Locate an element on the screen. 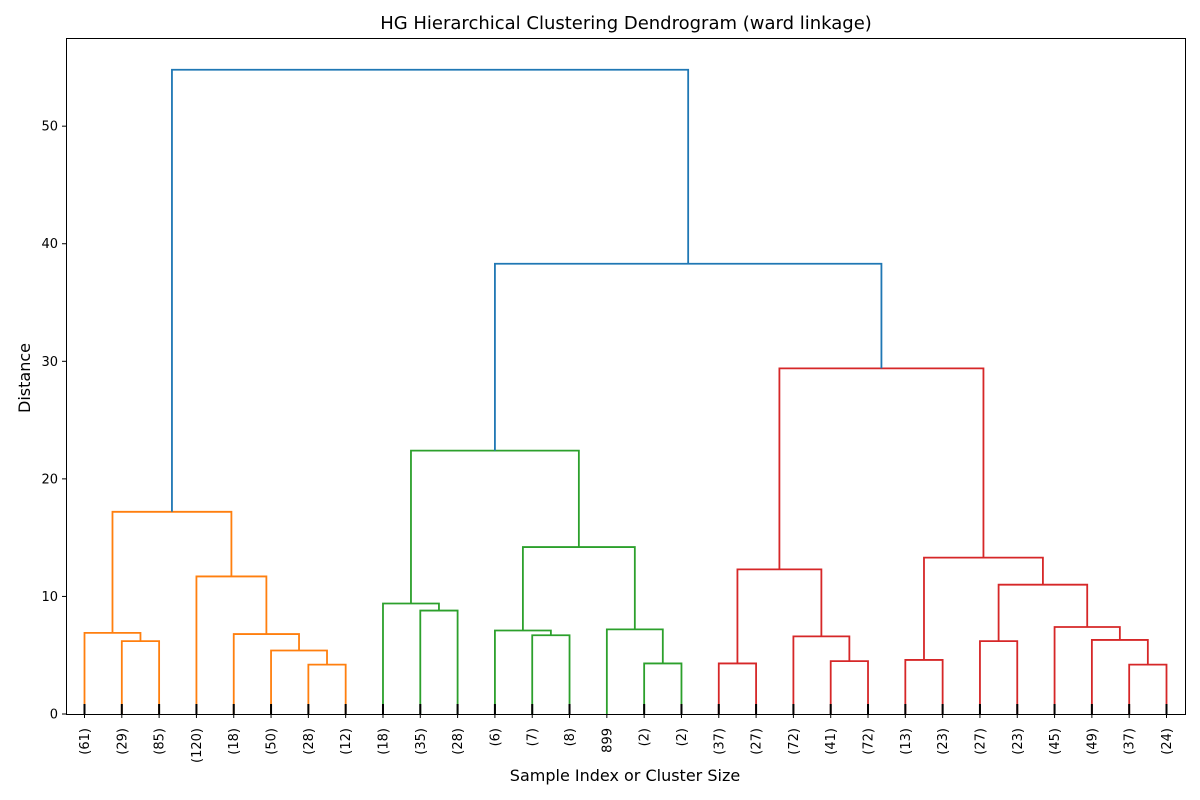 The height and width of the screenshot is (800, 1200). leaf-label: (13) is located at coordinates (906, 741).